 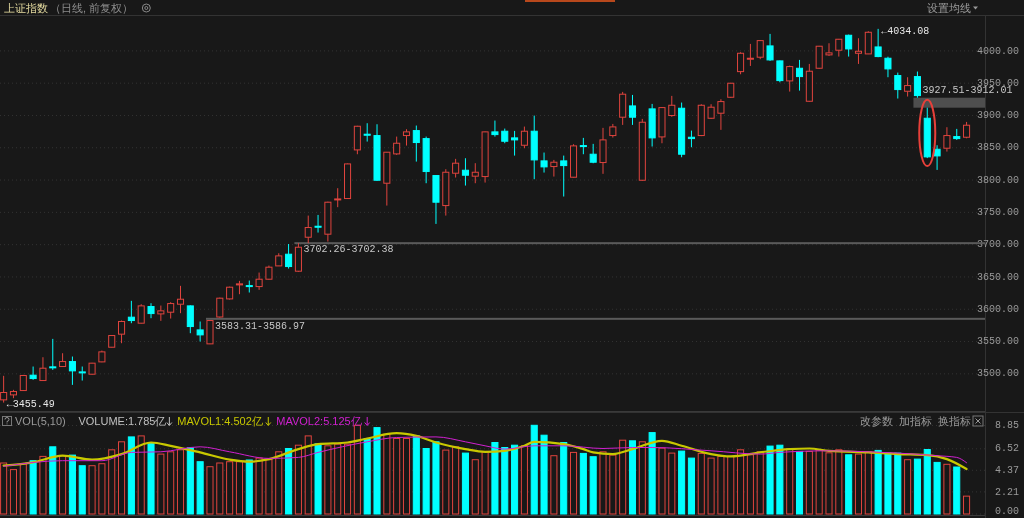 What do you see at coordinates (1006, 426) in the screenshot?
I see `y-tick-label: 8.85` at bounding box center [1006, 426].